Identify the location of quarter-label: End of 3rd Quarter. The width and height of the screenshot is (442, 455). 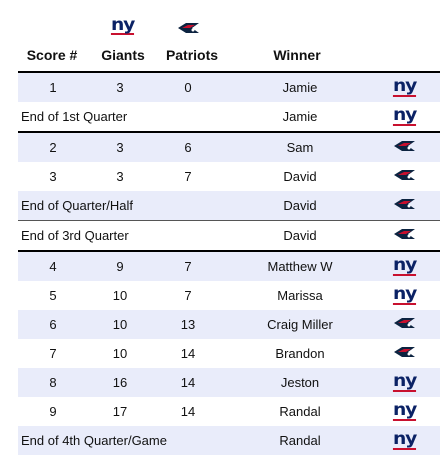
(124, 235).